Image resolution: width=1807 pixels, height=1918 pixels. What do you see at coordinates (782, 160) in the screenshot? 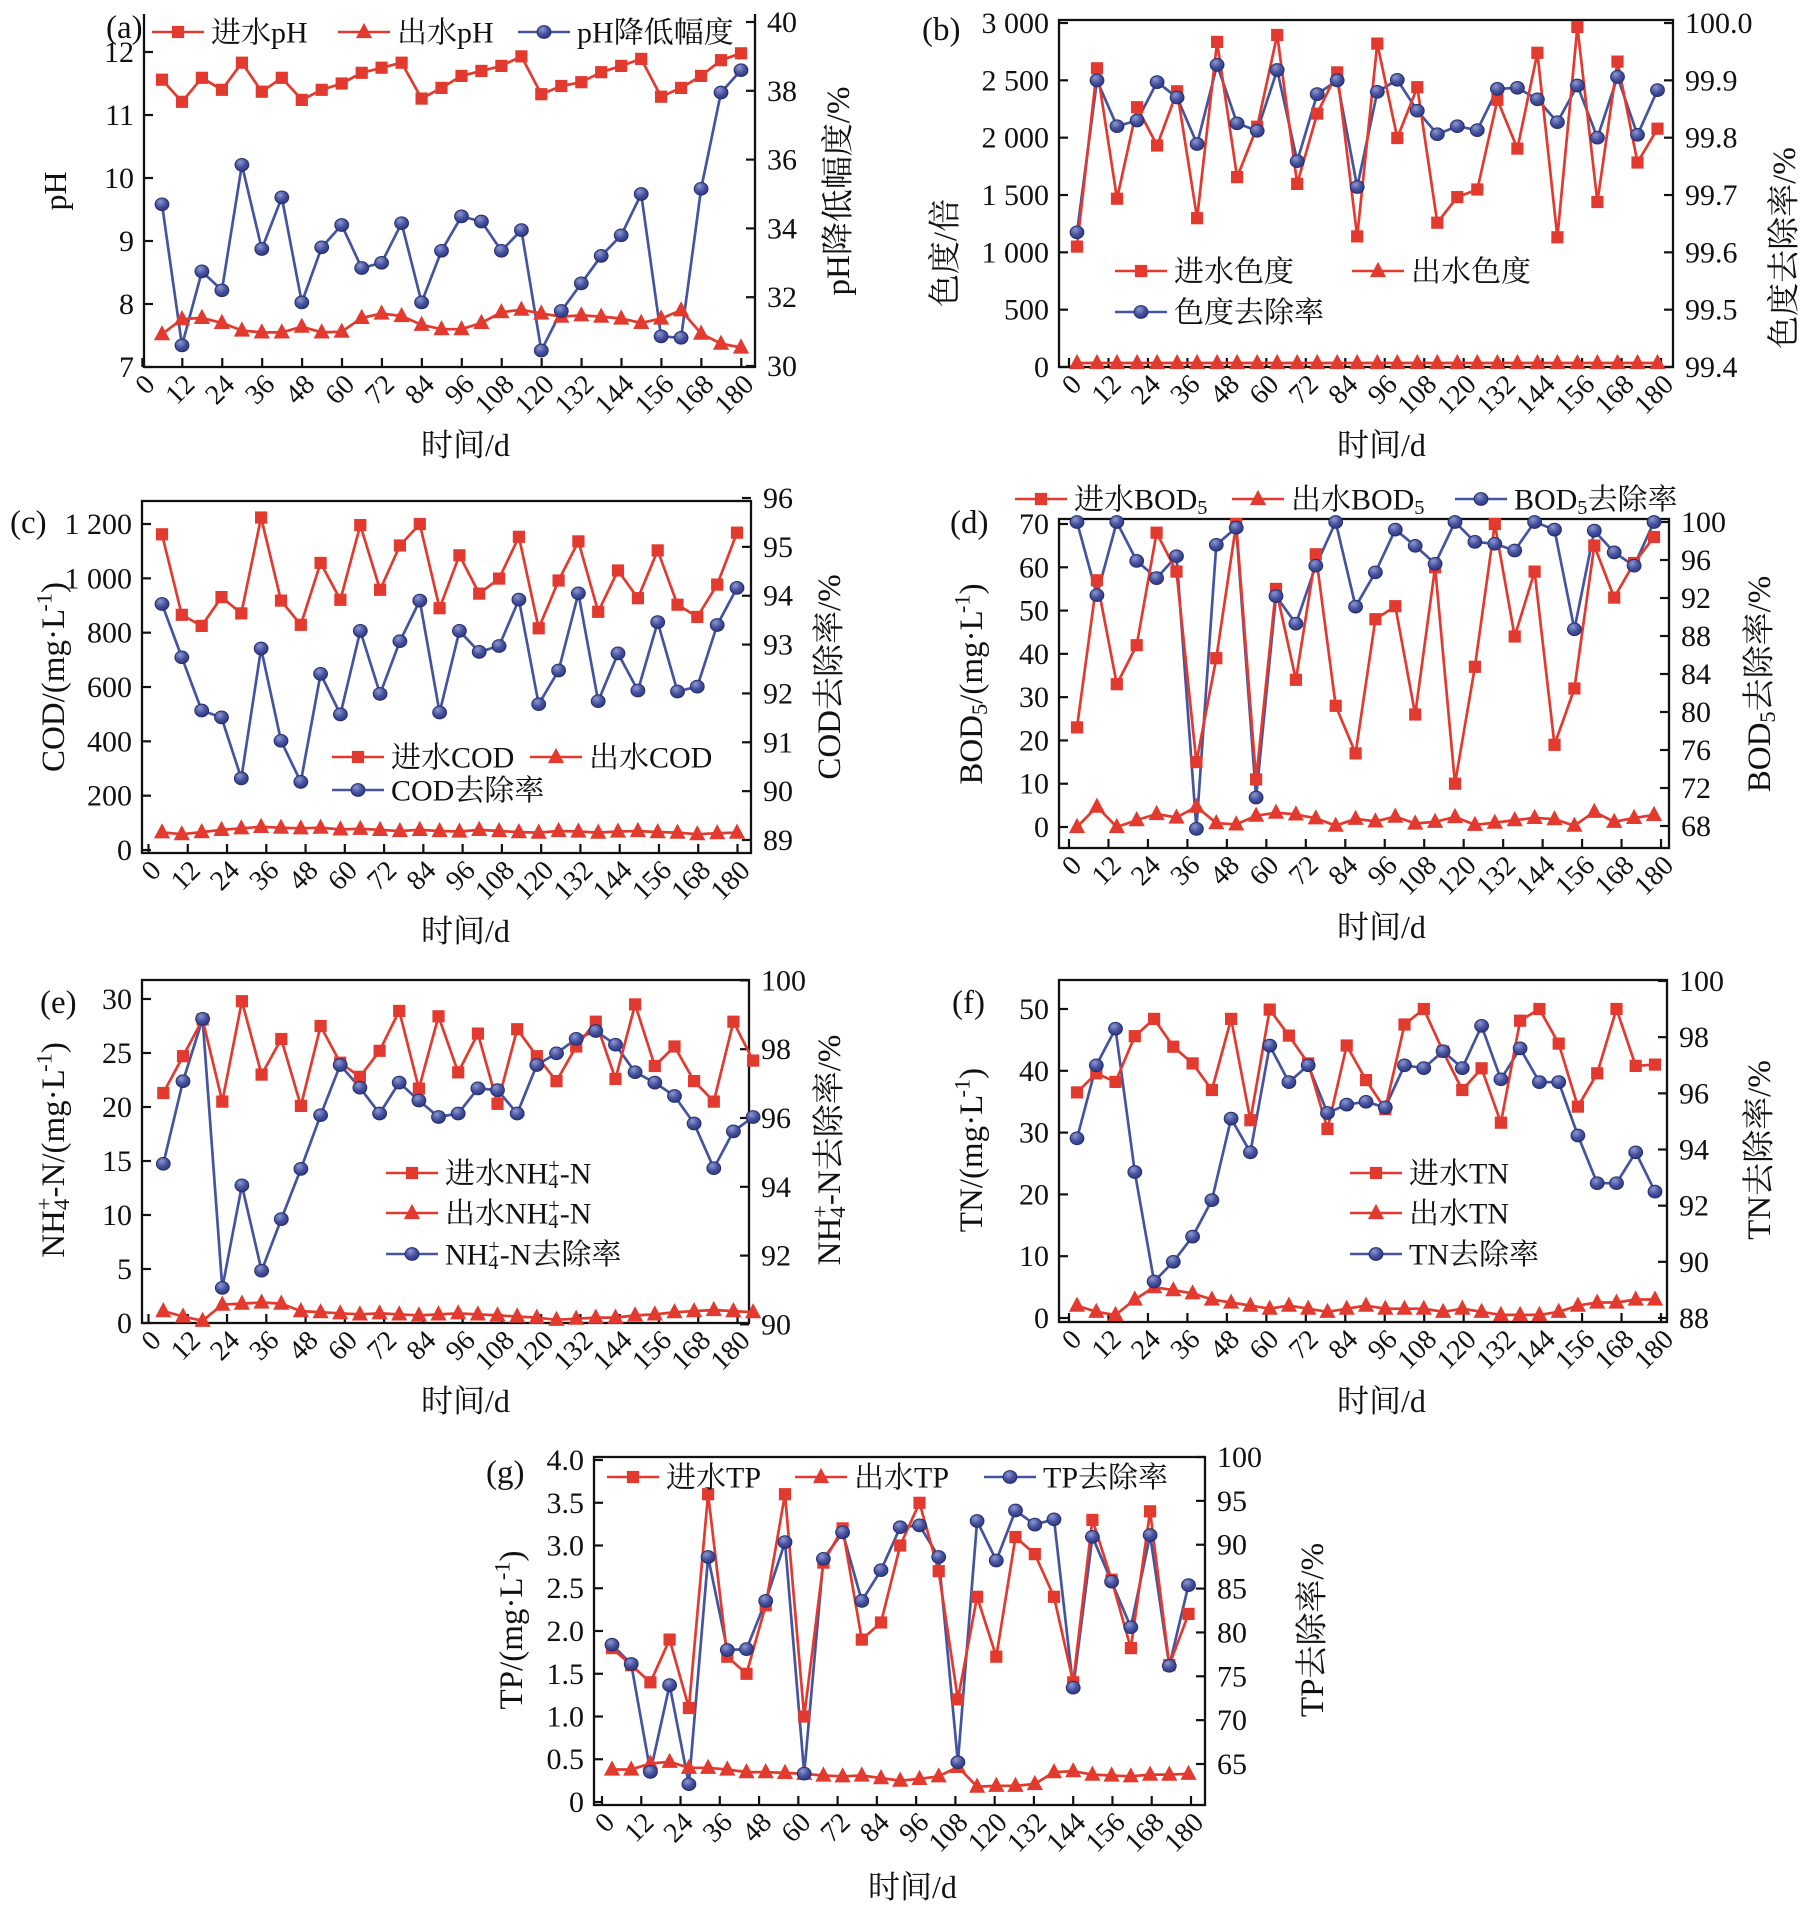
I see `svg-text: 36` at bounding box center [782, 160].